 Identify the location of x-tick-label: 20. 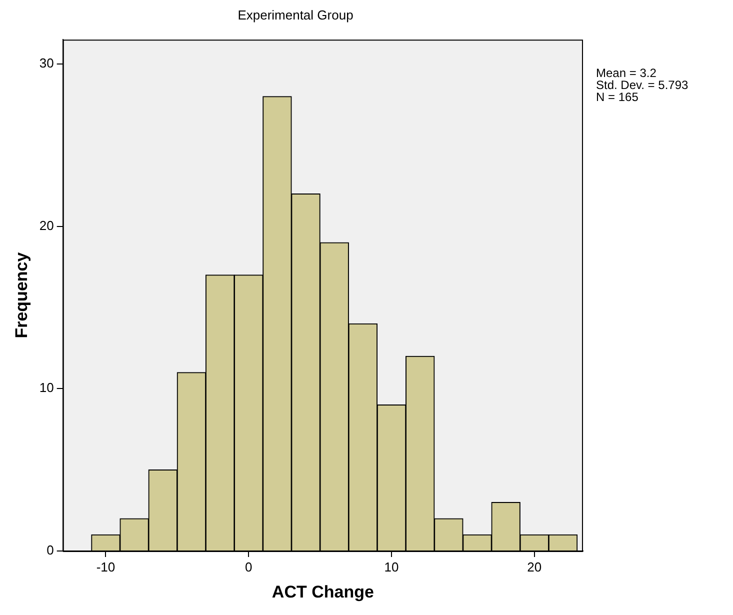
(534, 566).